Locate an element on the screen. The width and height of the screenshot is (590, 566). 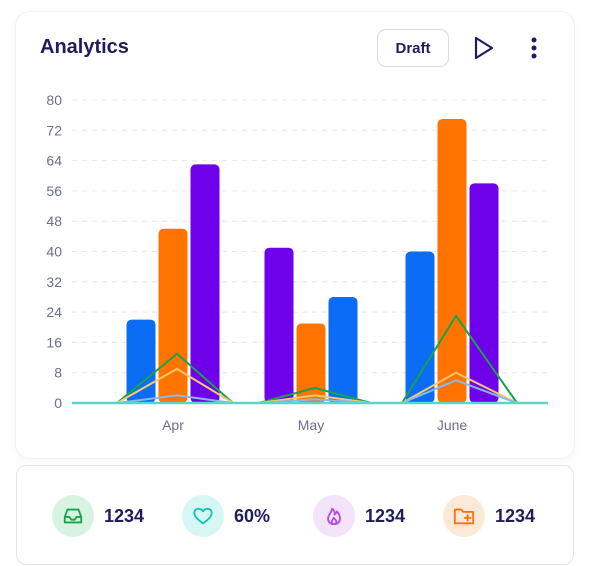
y-tick-label: 16 is located at coordinates (54, 342).